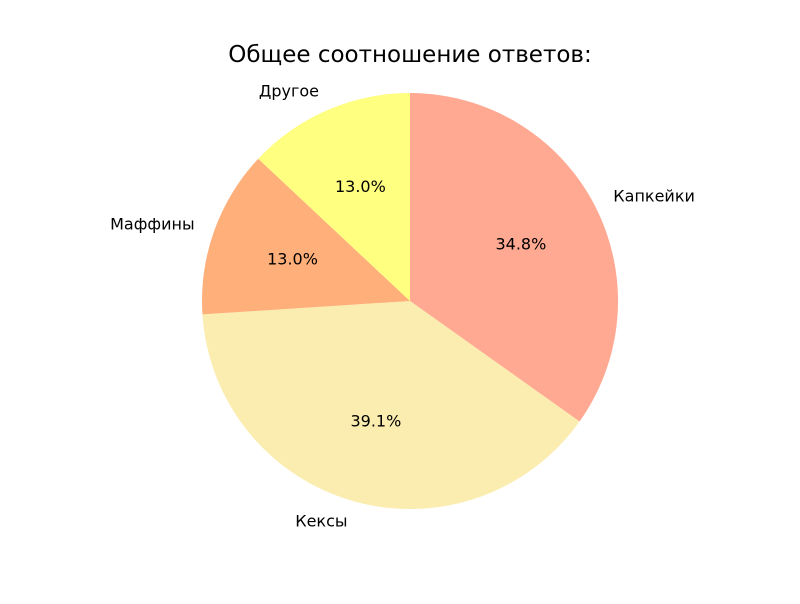 This screenshot has width=800, height=604. I want to click on percent-label-2: 13.0%, so click(292, 258).